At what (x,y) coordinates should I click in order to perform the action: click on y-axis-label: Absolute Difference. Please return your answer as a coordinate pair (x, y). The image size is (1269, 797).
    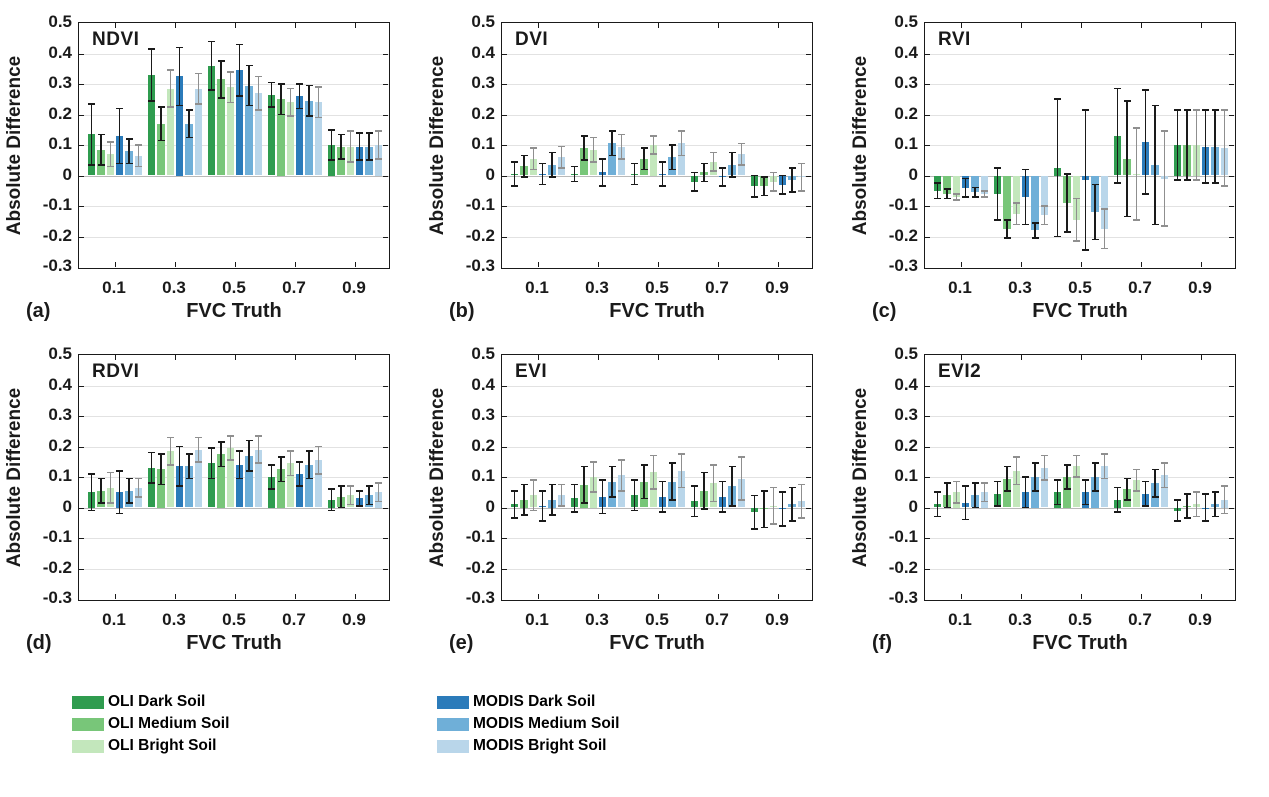
    Looking at the image, I should click on (437, 477).